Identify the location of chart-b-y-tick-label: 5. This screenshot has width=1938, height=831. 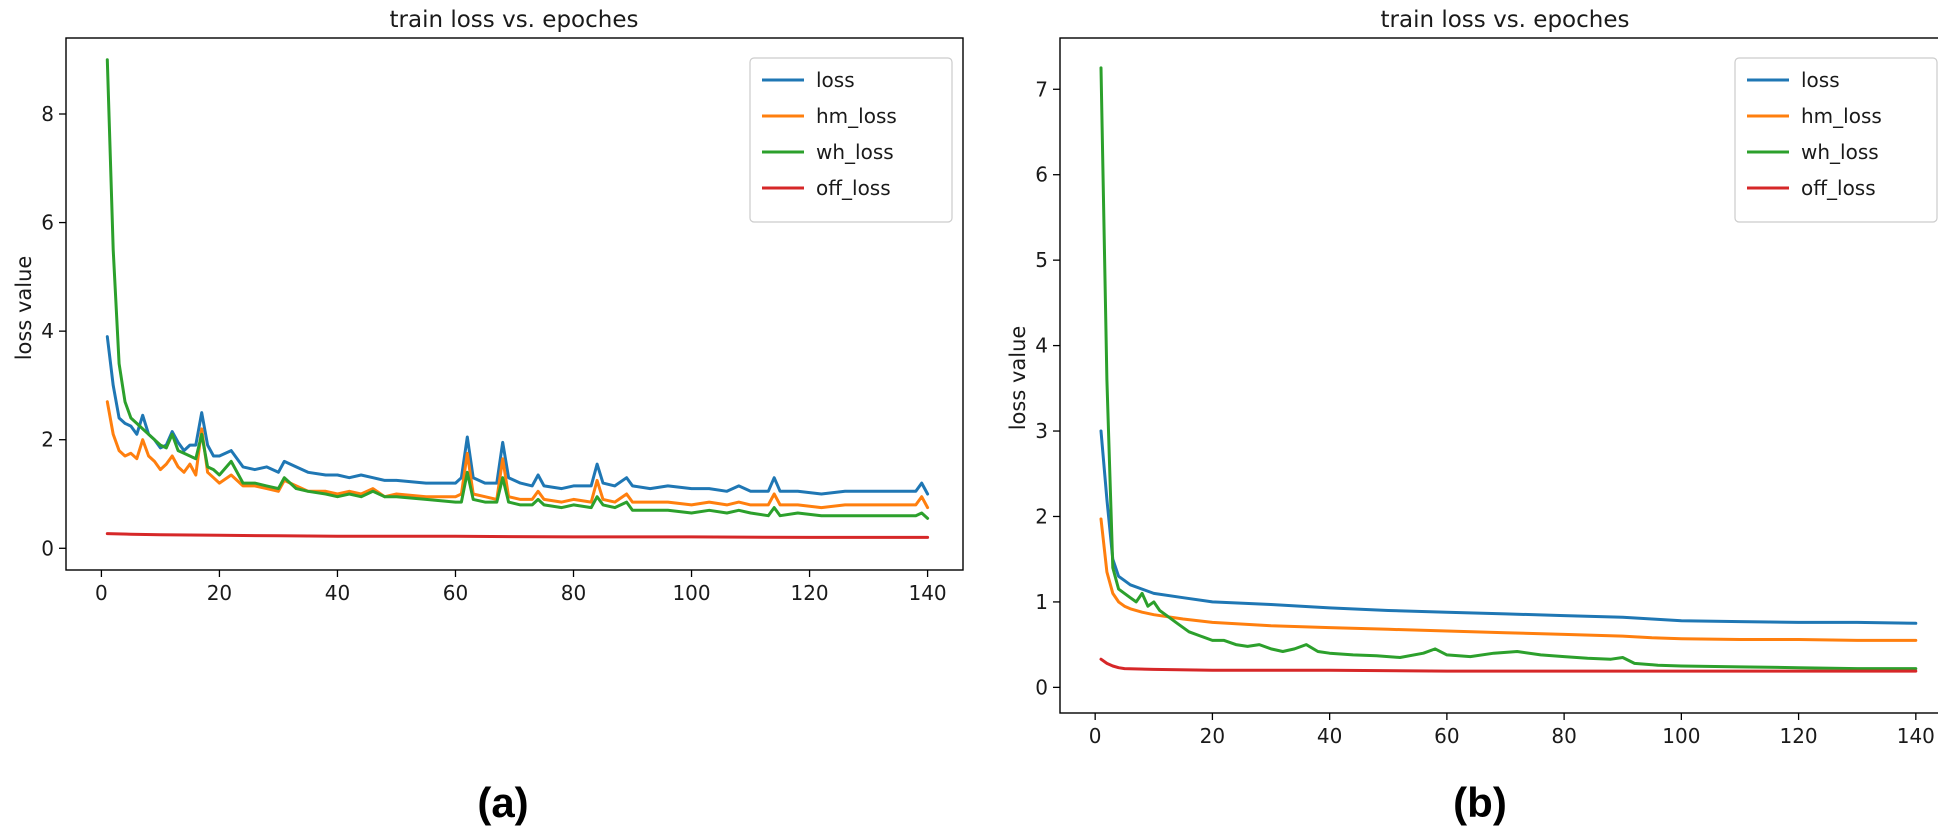
(1041, 260).